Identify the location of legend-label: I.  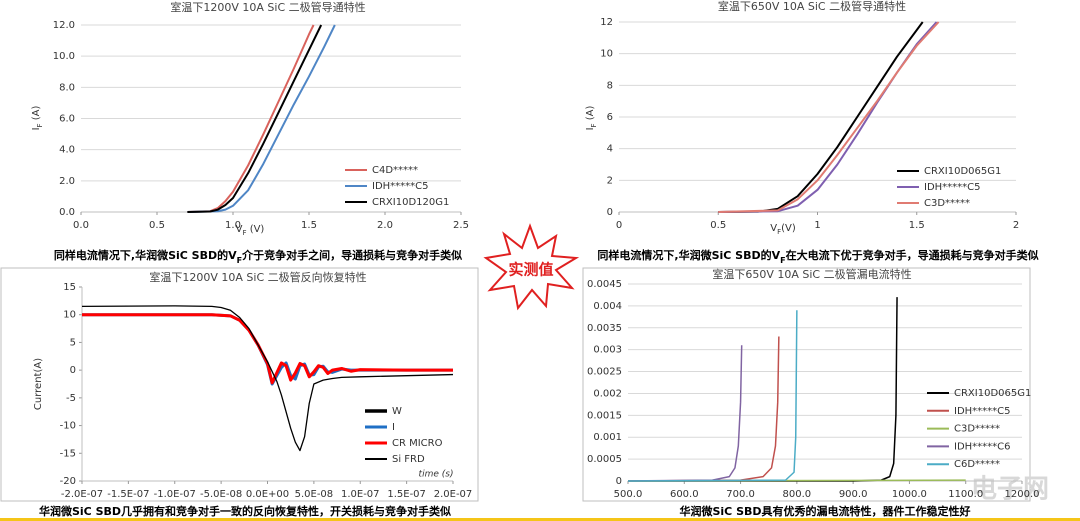
(393, 427).